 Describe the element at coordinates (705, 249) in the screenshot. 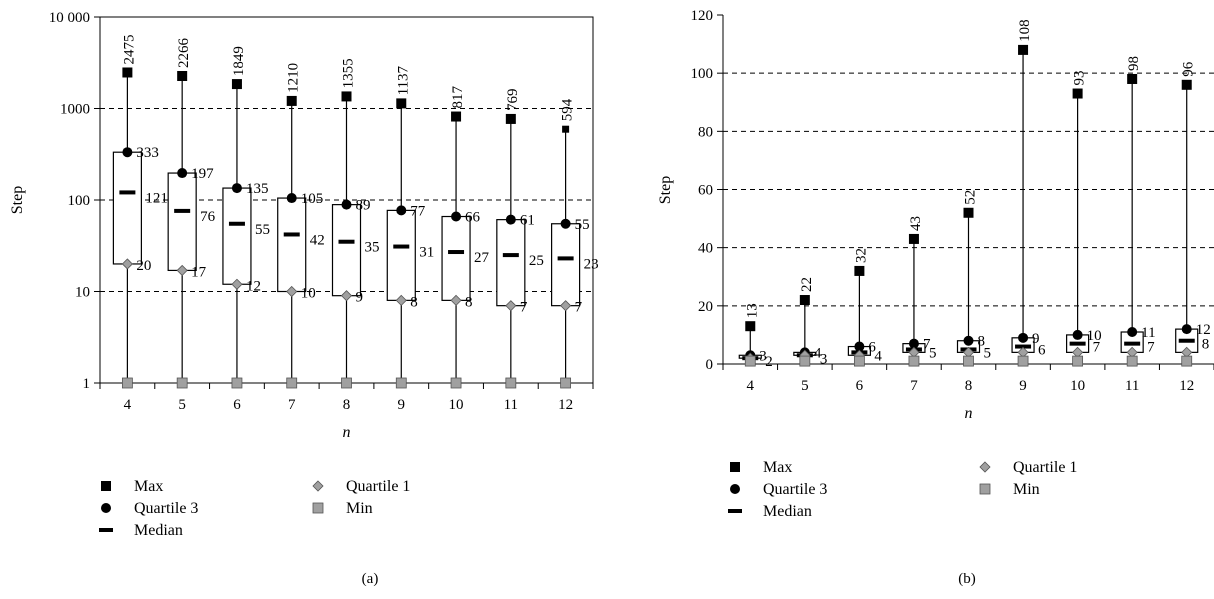

I see `y-tick-label: 40` at that location.